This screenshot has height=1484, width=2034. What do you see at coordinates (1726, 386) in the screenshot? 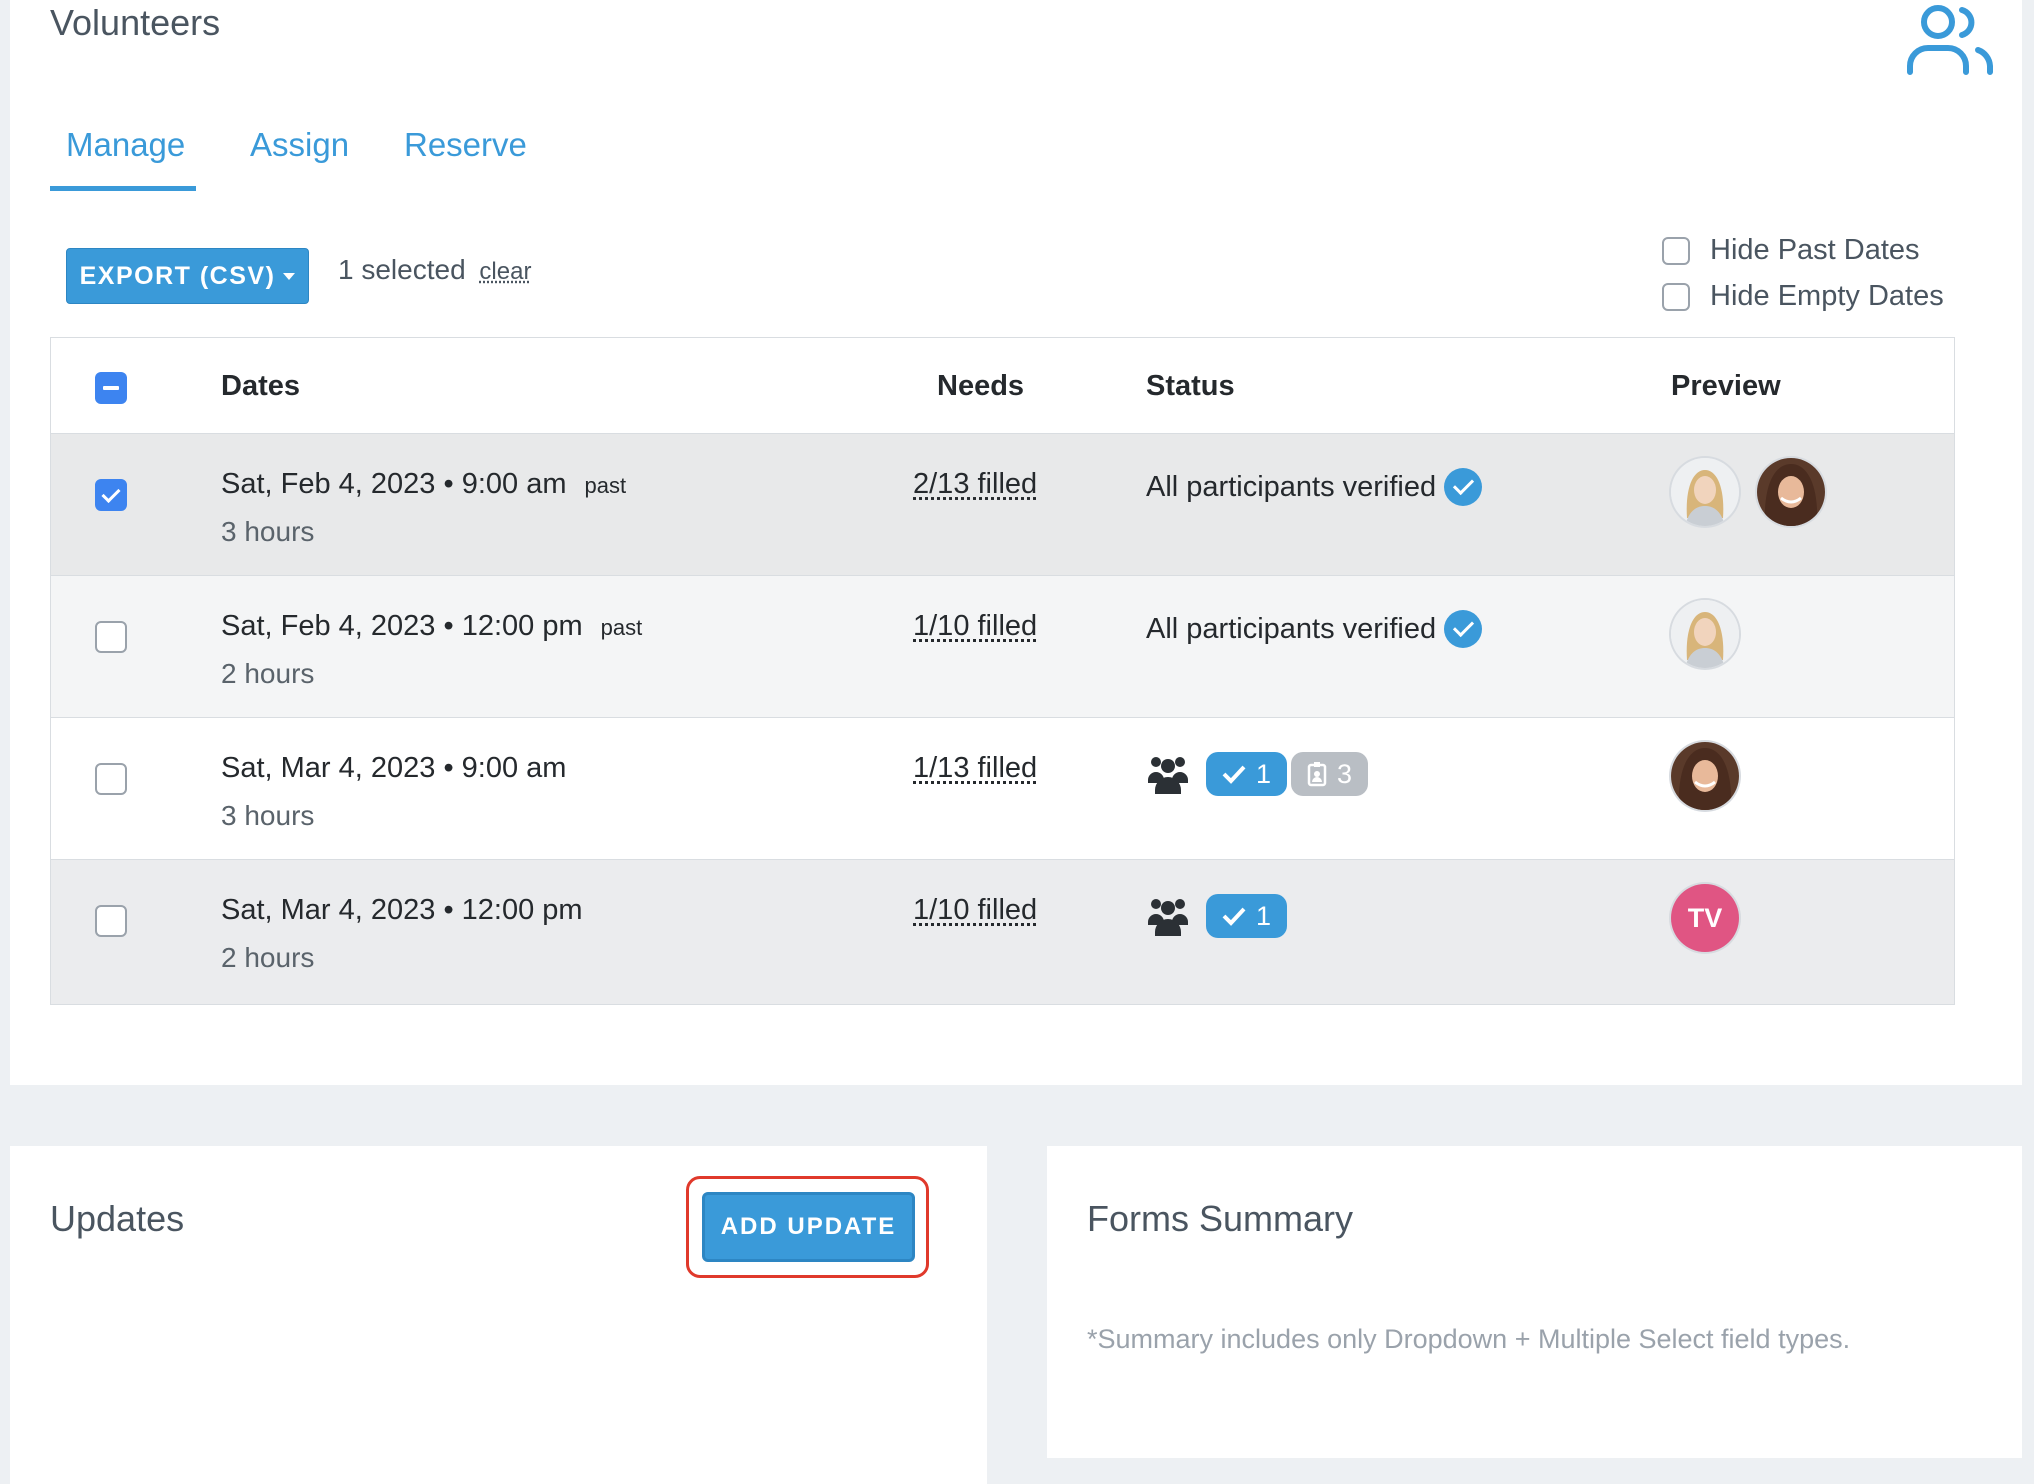
I see `header-preview: Preview` at bounding box center [1726, 386].